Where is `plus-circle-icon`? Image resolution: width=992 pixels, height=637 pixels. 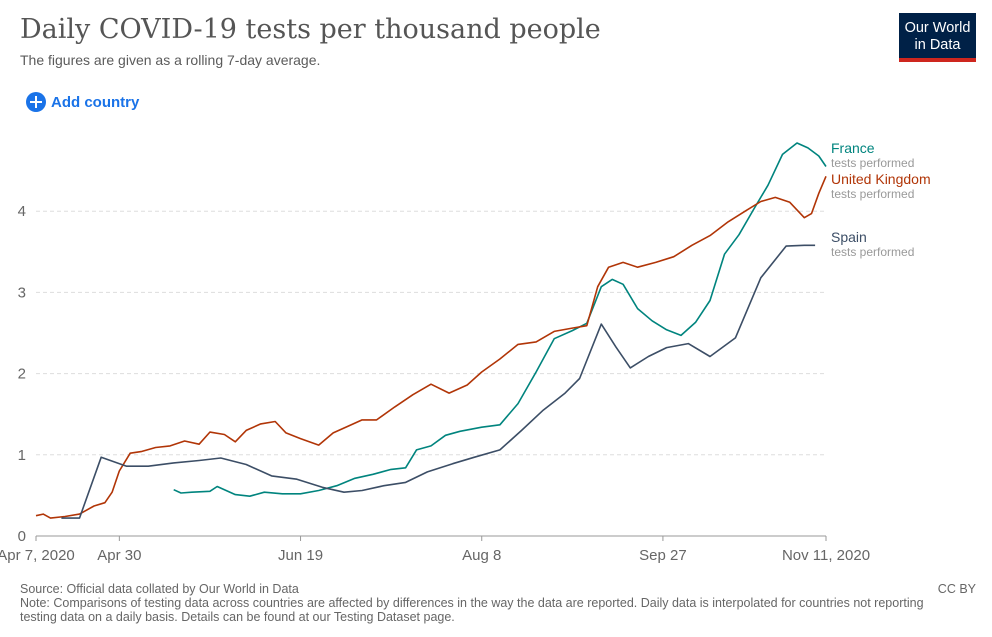
plus-circle-icon is located at coordinates (36, 102).